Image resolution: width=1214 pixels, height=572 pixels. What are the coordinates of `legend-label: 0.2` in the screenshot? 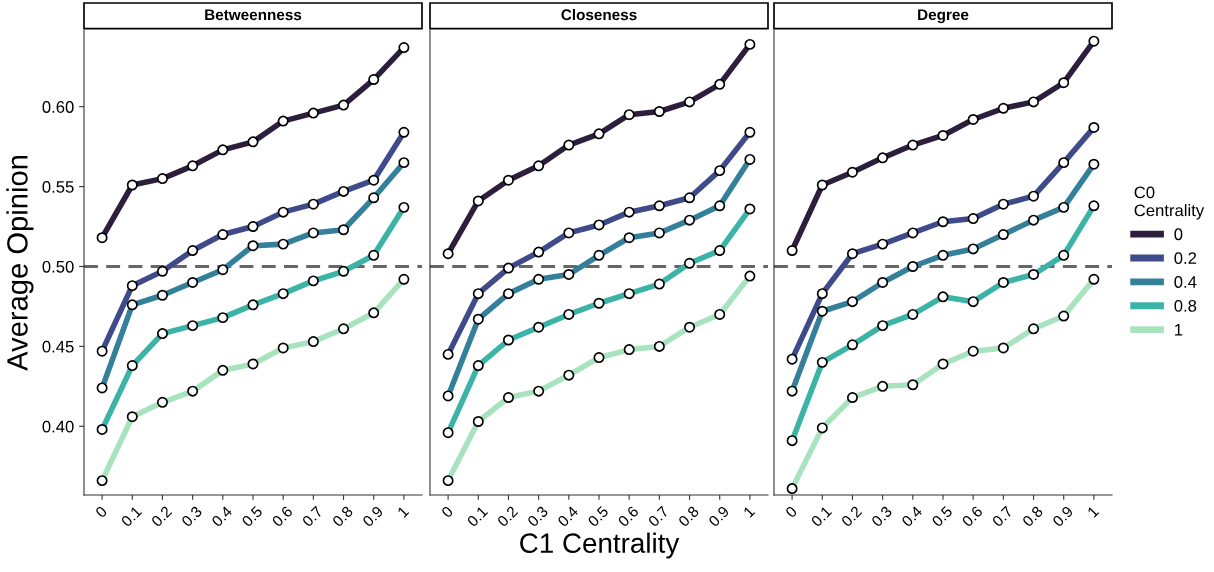 It's located at (1185, 258).